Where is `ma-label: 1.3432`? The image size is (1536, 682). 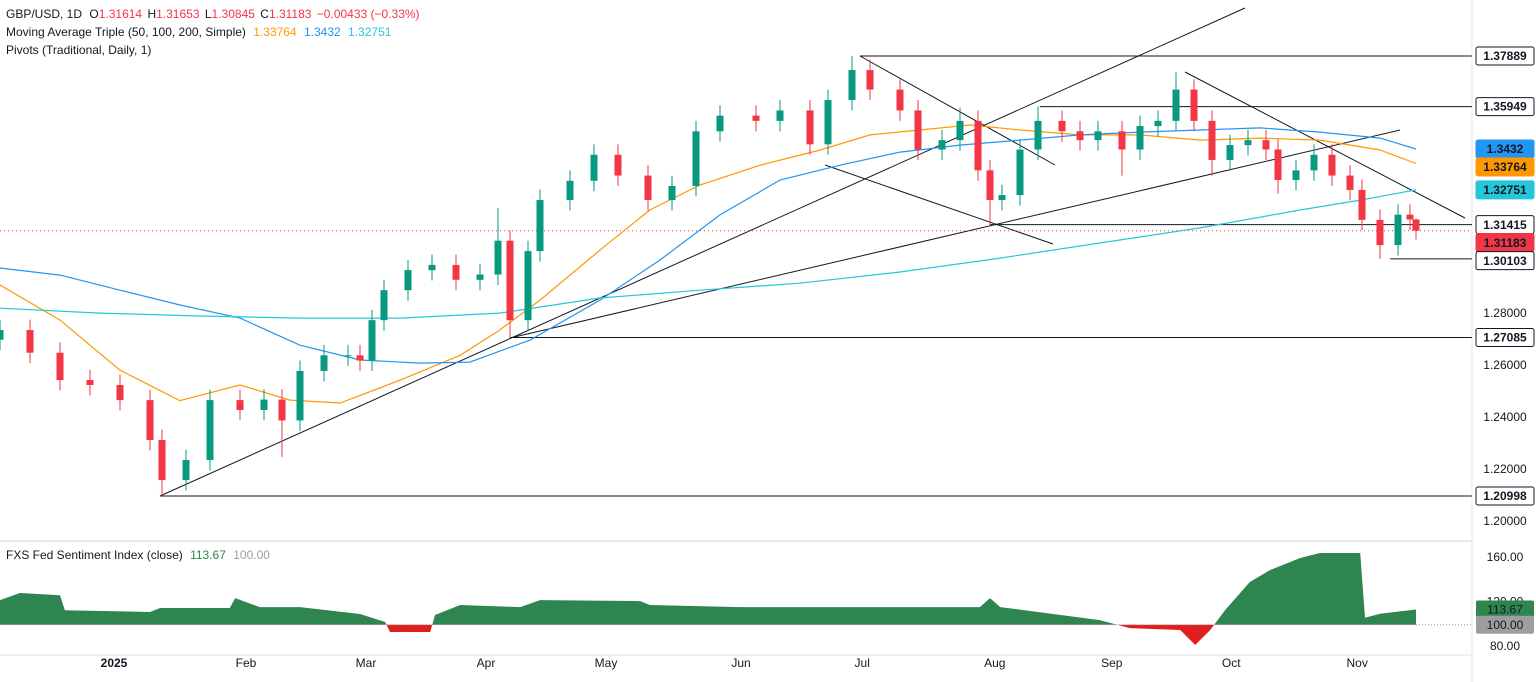
ma-label: 1.3432 is located at coordinates (1505, 149).